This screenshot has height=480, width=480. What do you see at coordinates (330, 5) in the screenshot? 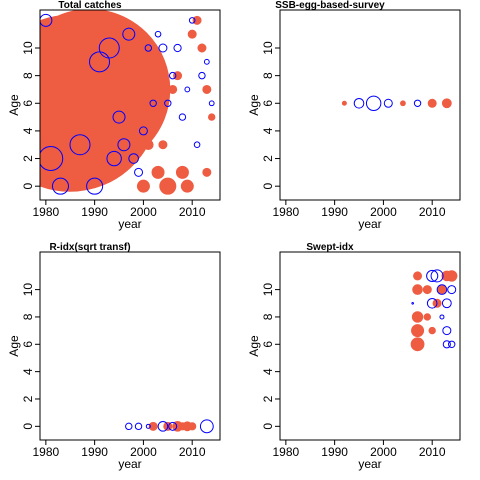
I see `chart-title: SSB-egg-based-survey` at bounding box center [330, 5].